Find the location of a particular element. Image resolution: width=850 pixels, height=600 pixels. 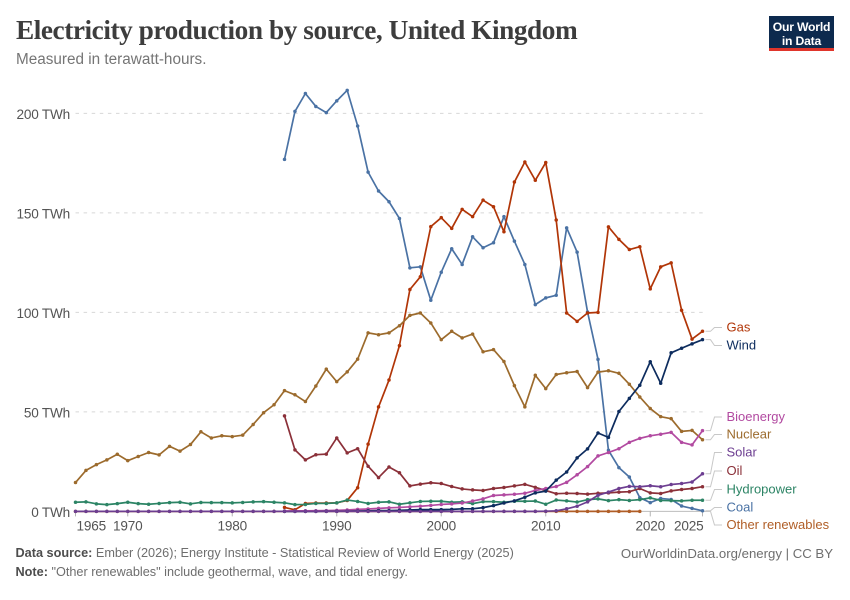

svg-text: Wind is located at coordinates (742, 345).